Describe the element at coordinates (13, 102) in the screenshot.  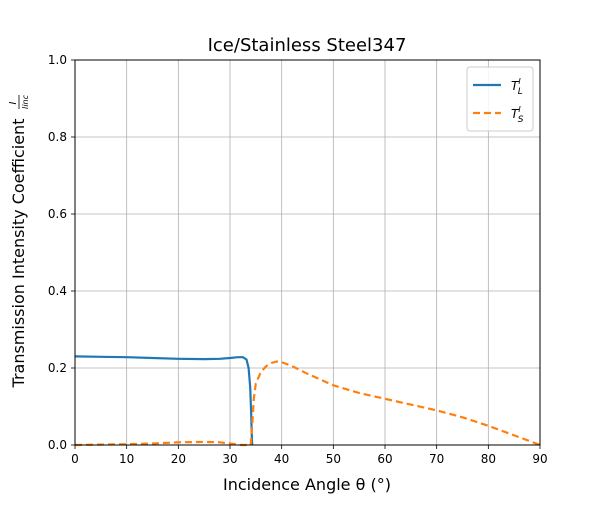
I see `y-label-fraction-numerator: I` at that location.